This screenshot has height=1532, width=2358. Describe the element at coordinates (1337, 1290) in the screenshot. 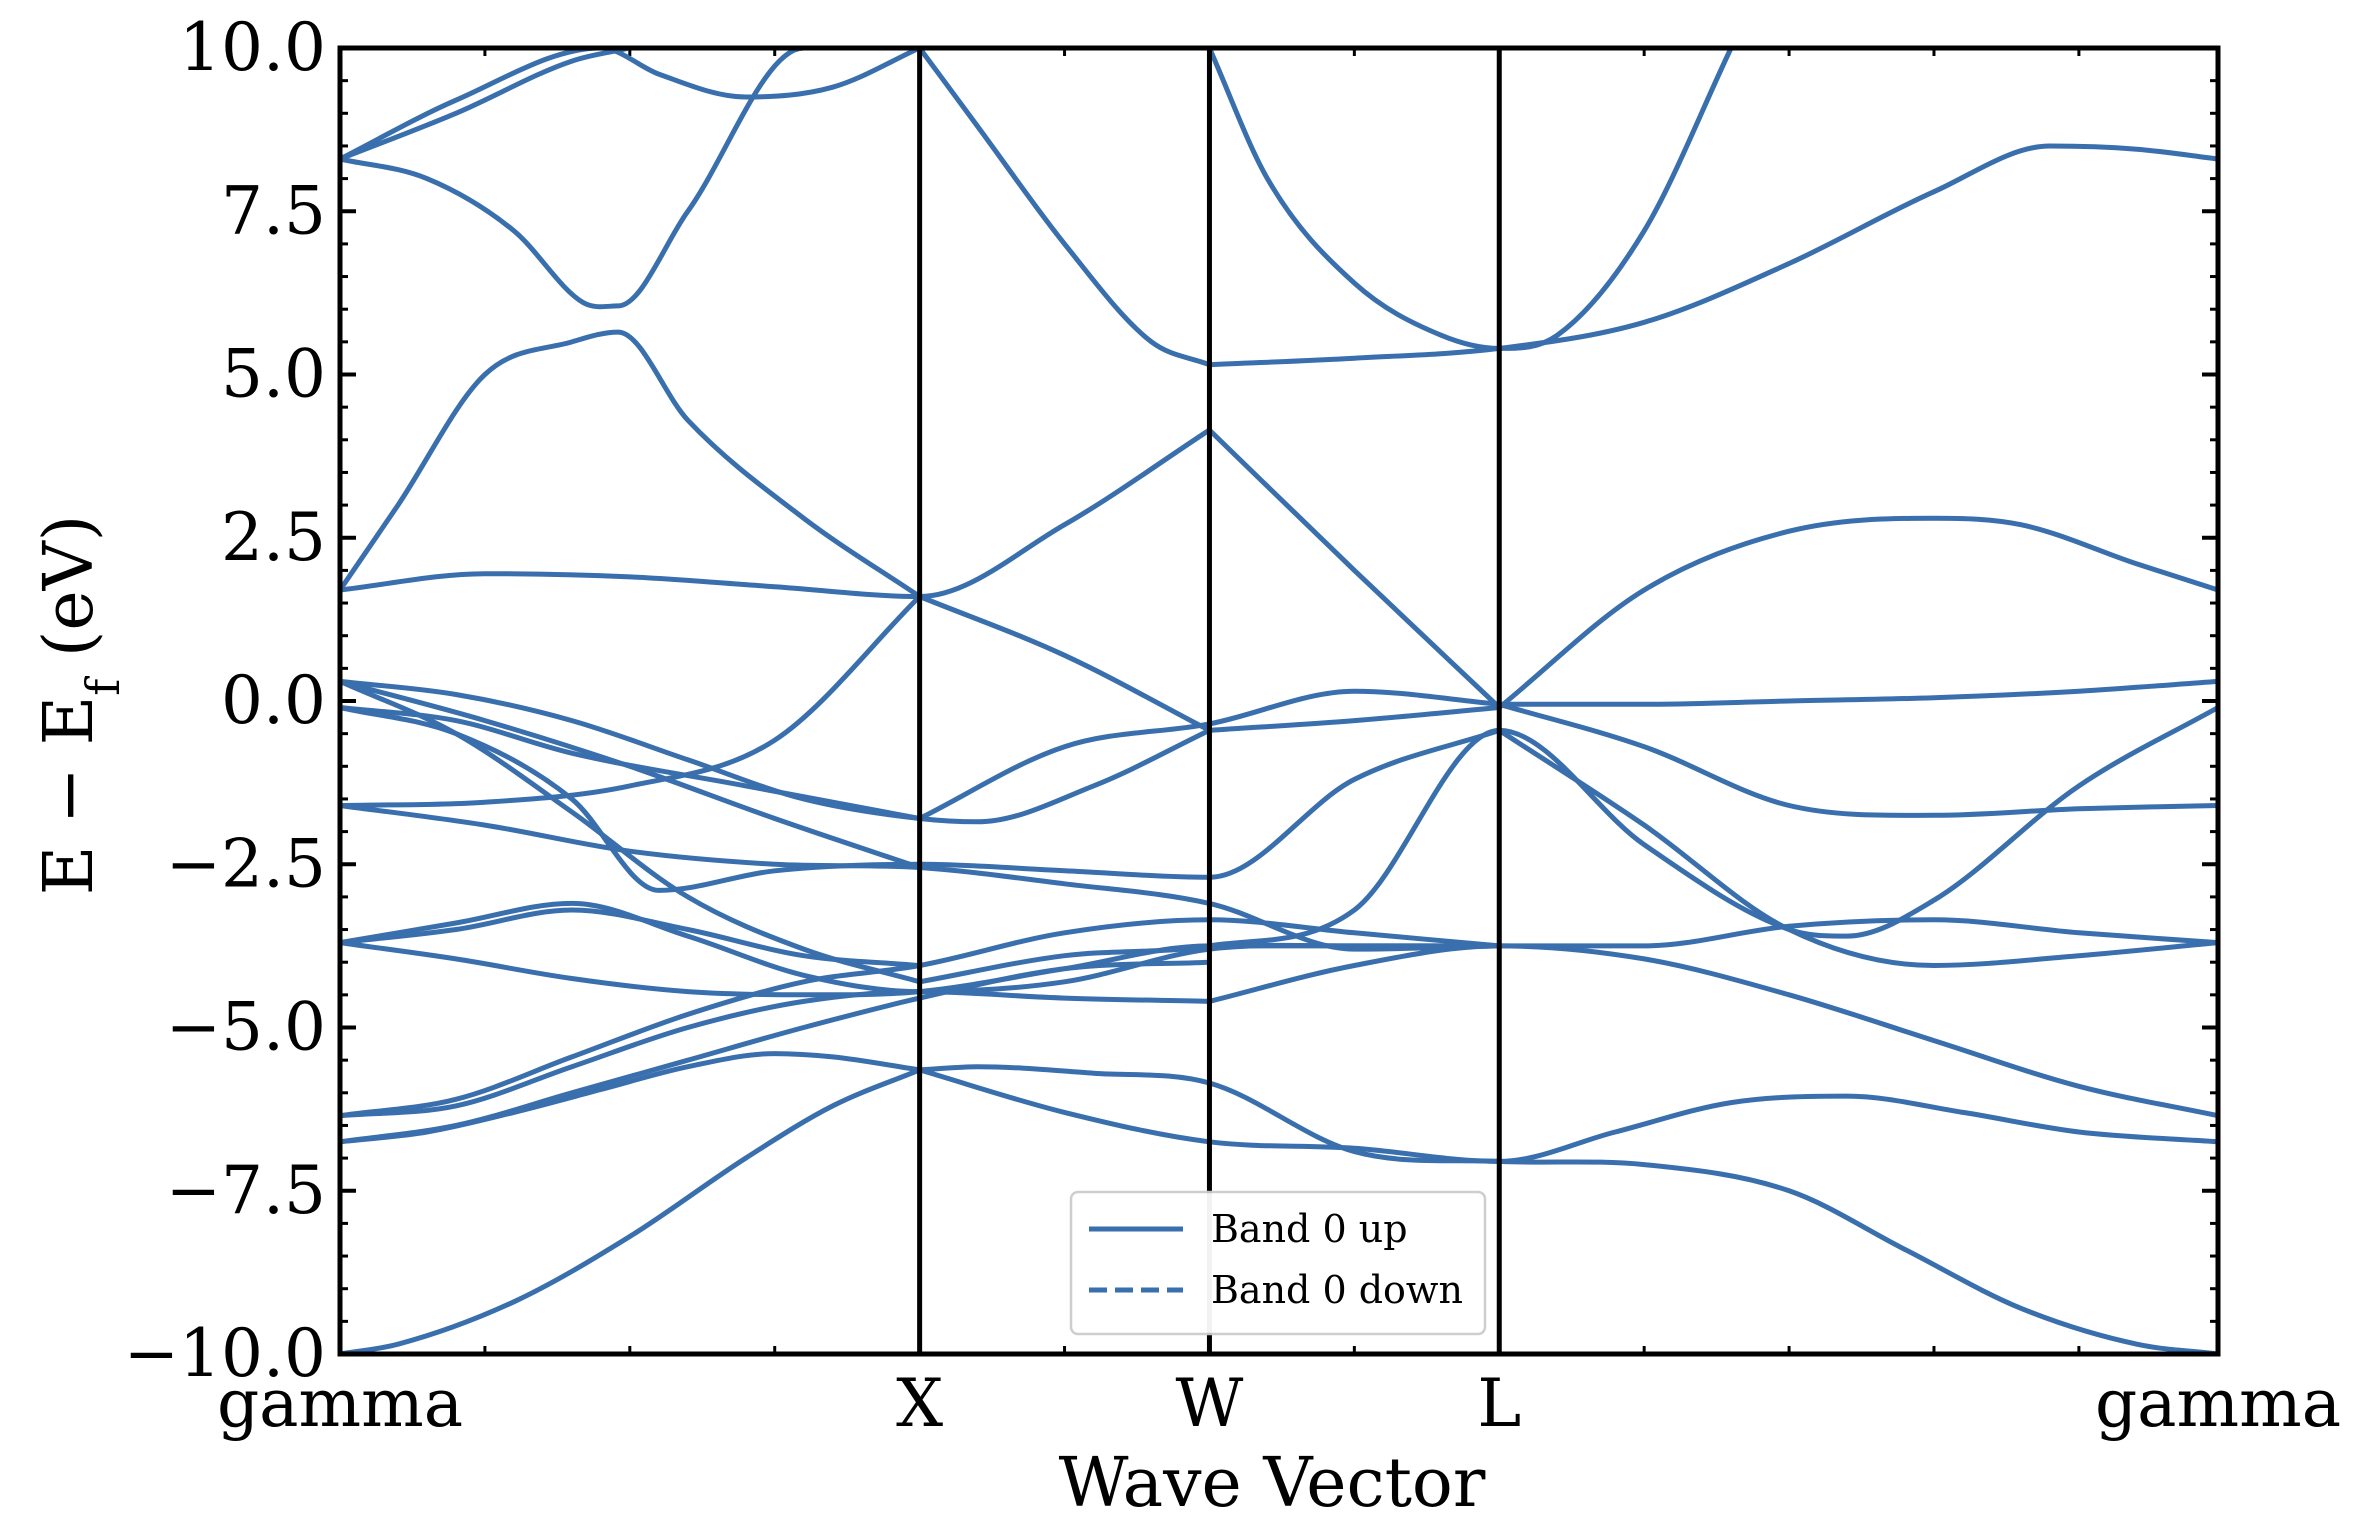

I see `legend-label-down: Band 0 down` at that location.